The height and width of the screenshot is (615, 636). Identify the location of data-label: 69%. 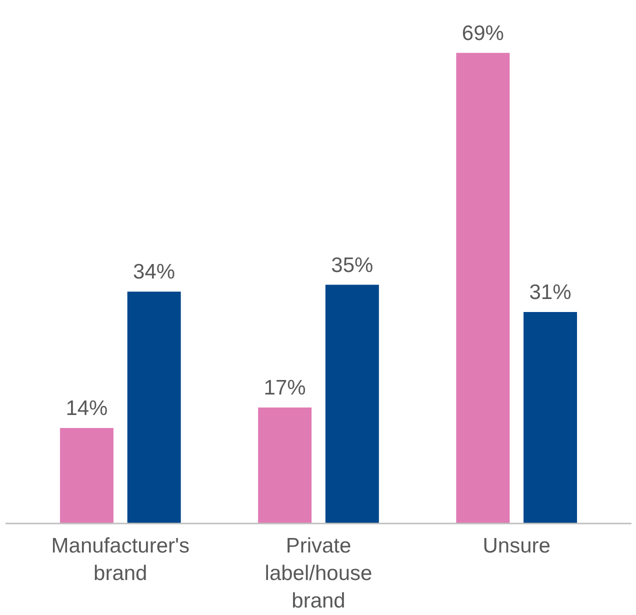
(483, 33).